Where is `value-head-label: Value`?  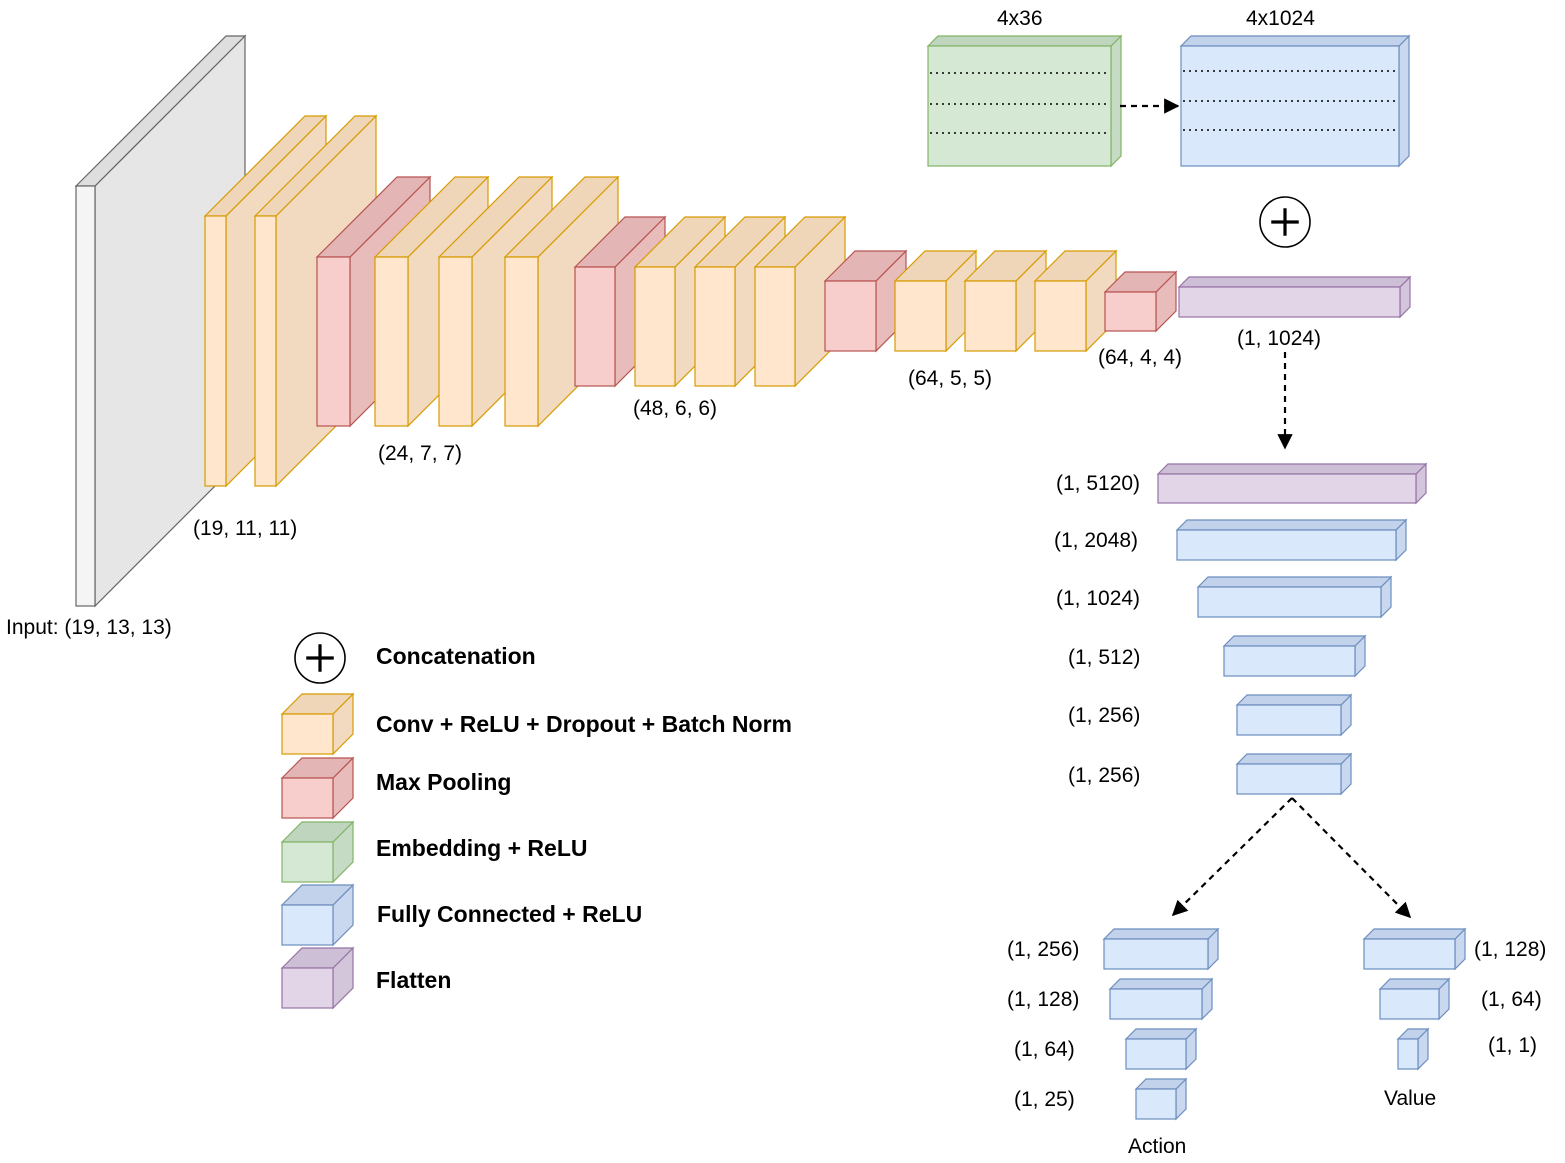
value-head-label: Value is located at coordinates (1410, 1098).